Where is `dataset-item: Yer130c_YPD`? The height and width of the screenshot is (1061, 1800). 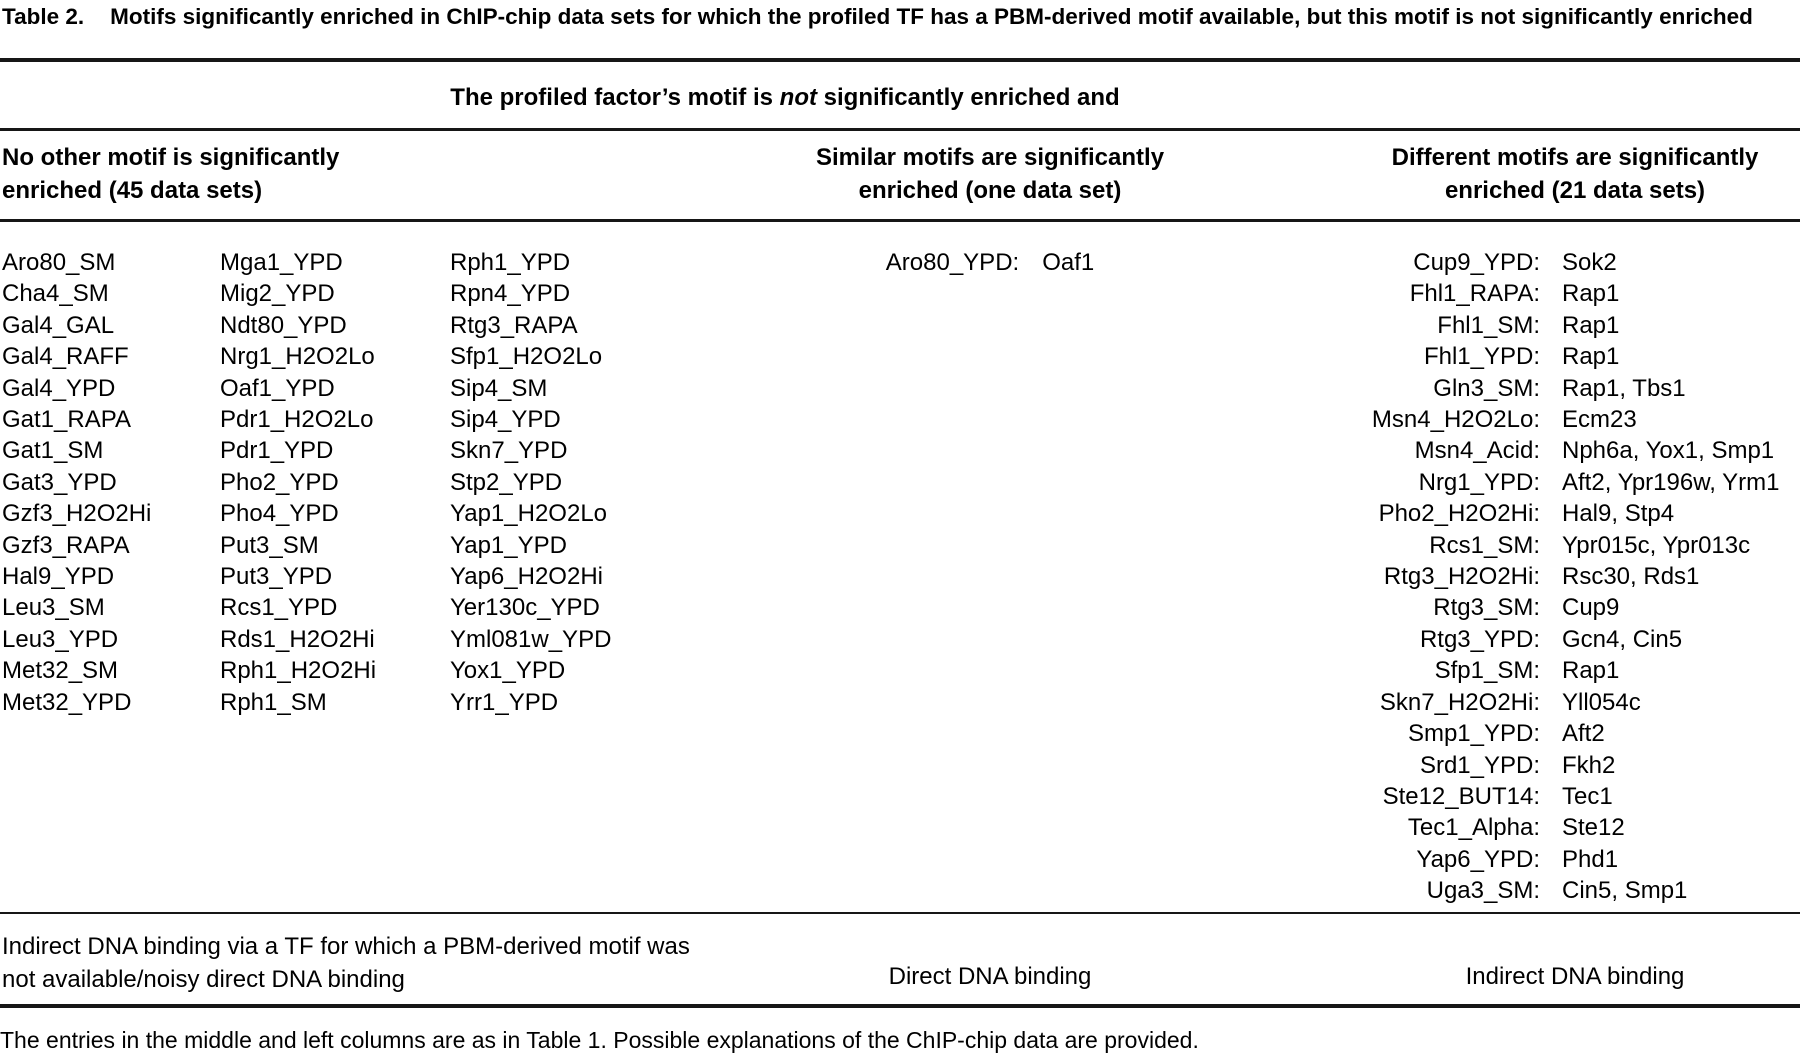
dataset-item: Yer130c_YPD is located at coordinates (525, 608).